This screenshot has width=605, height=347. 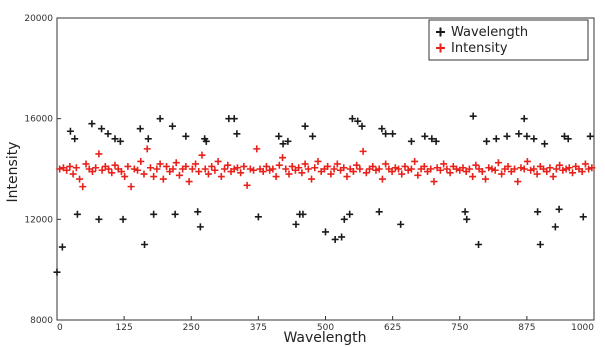 I want to click on y-axis-title: Intensity, so click(x=13, y=172).